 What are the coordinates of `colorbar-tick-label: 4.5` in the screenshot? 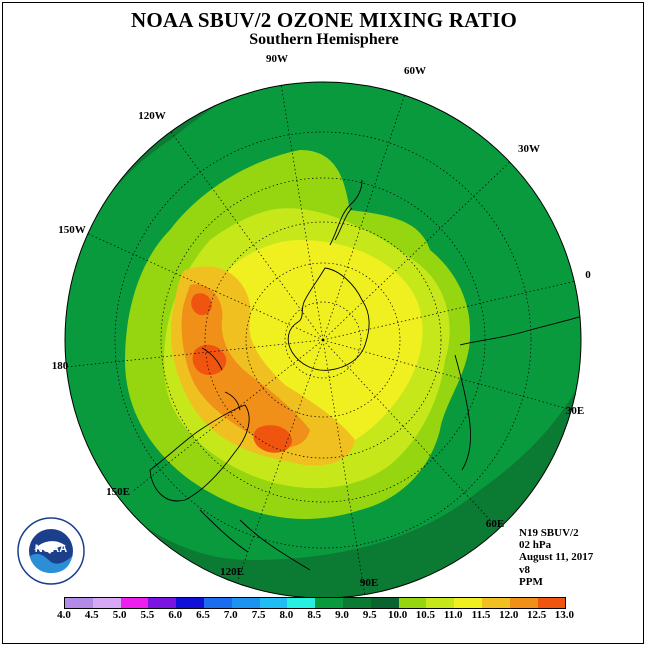 It's located at (91, 615).